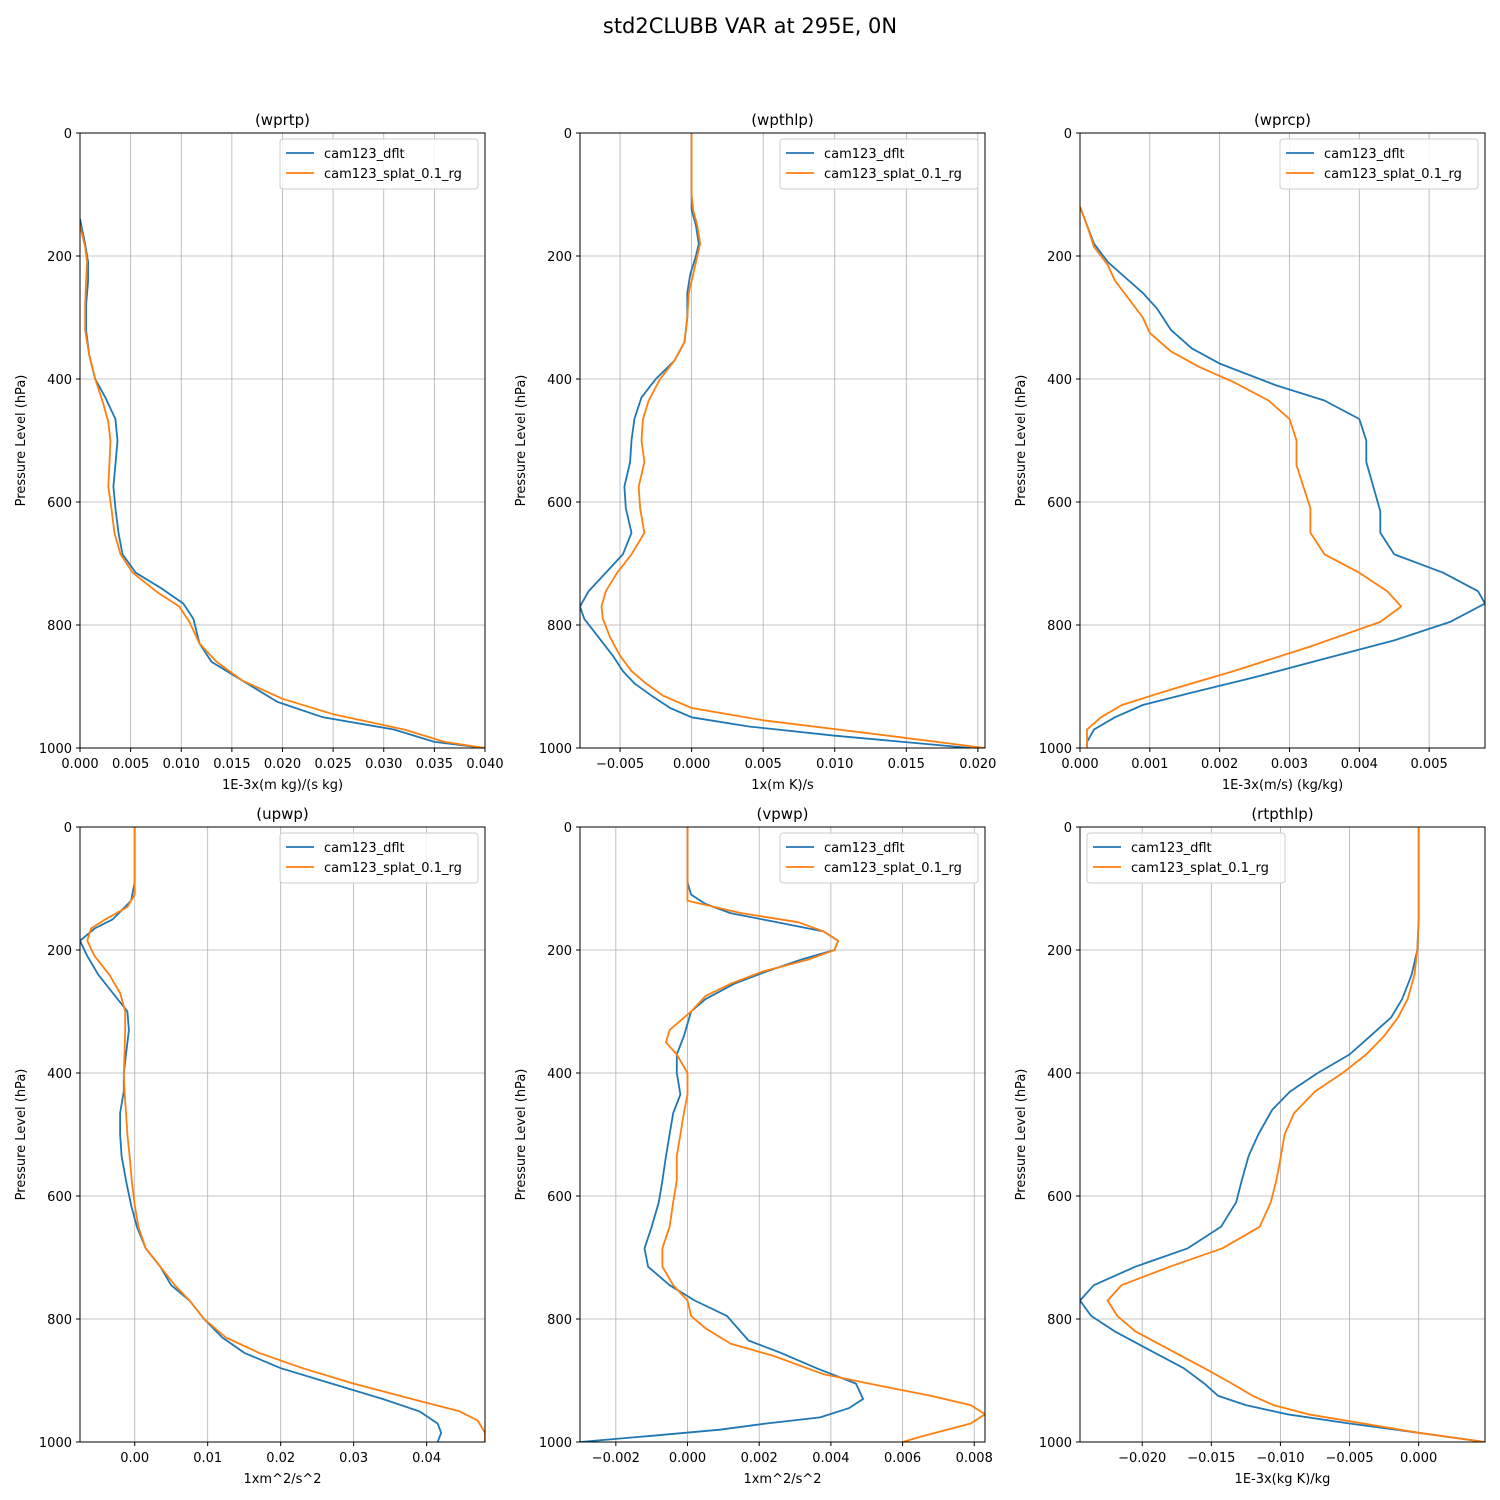 This screenshot has width=1500, height=1500. Describe the element at coordinates (333, 764) in the screenshot. I see `x-tick-label: 0.025` at that location.